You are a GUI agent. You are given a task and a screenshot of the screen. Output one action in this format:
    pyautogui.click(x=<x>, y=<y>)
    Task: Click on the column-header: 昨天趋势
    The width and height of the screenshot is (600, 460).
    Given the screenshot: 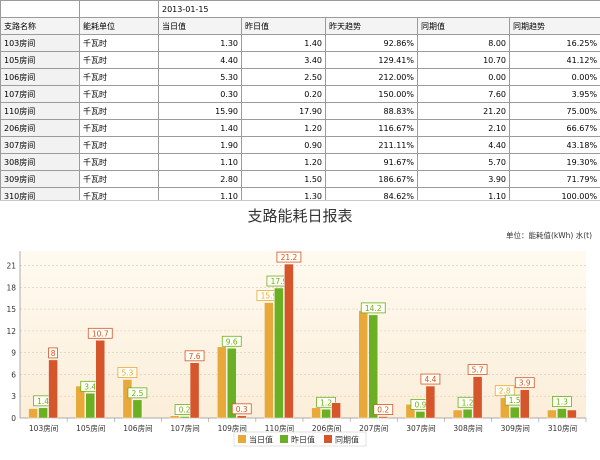 What is the action you would take?
    pyautogui.click(x=372, y=26)
    